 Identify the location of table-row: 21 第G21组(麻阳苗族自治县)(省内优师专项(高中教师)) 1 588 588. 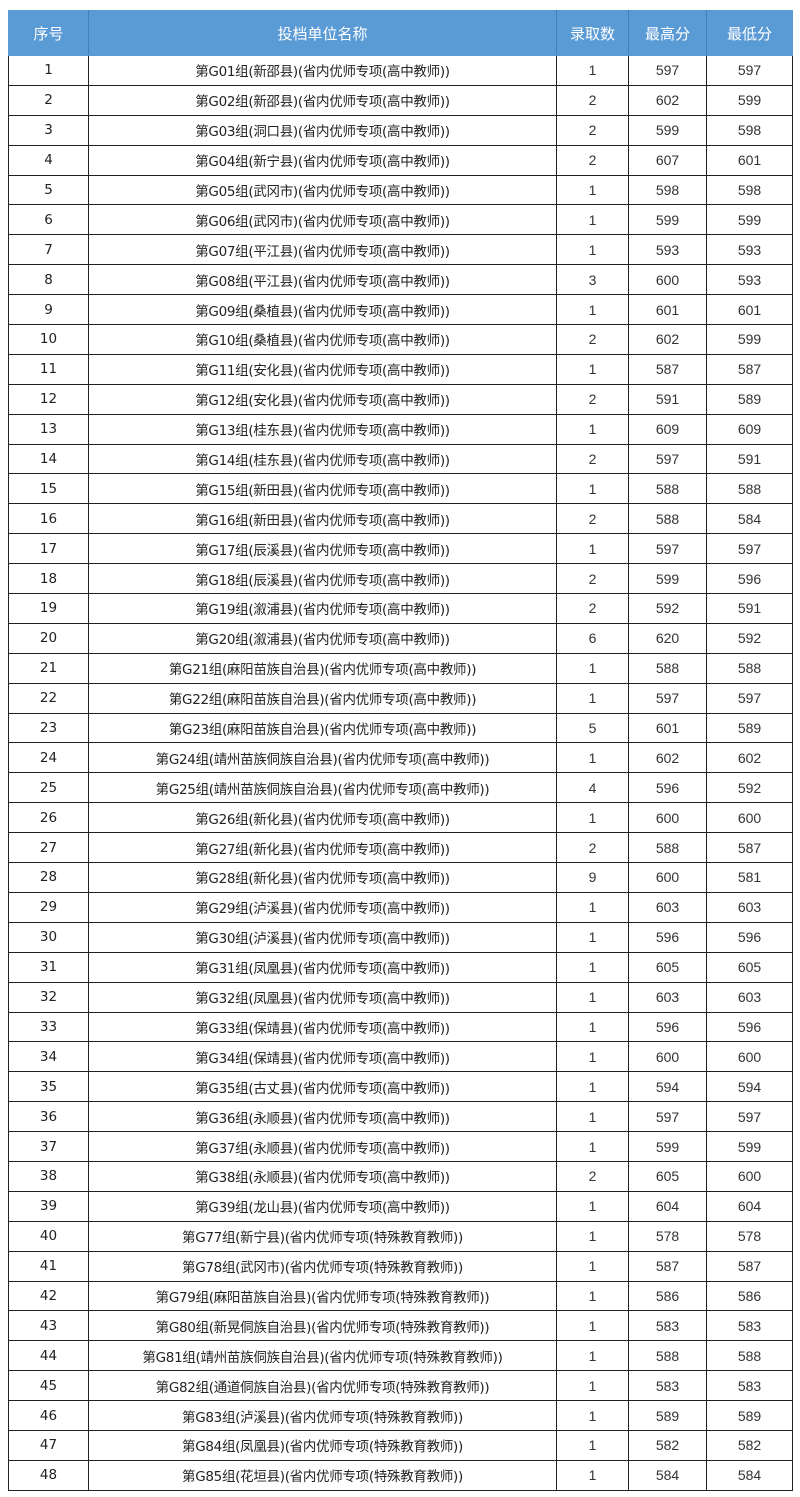
(400, 668).